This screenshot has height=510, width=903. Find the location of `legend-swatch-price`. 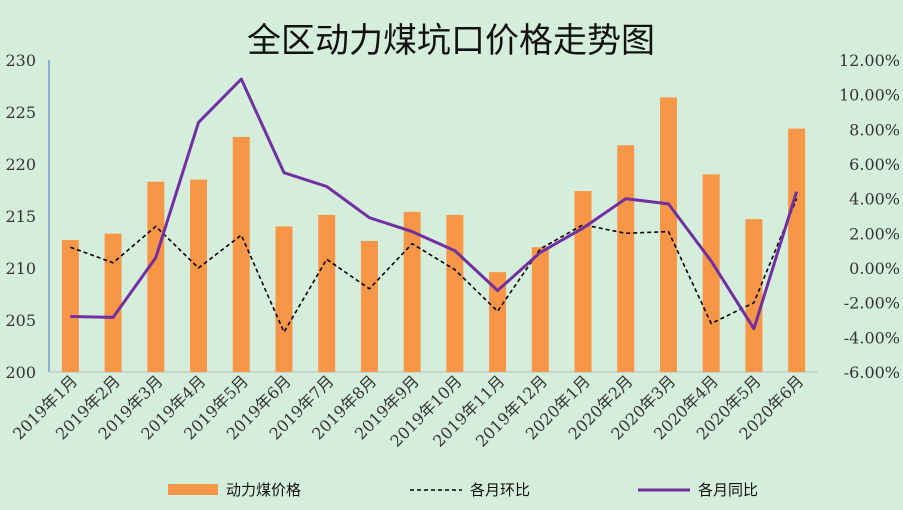

legend-swatch-price is located at coordinates (193, 489).